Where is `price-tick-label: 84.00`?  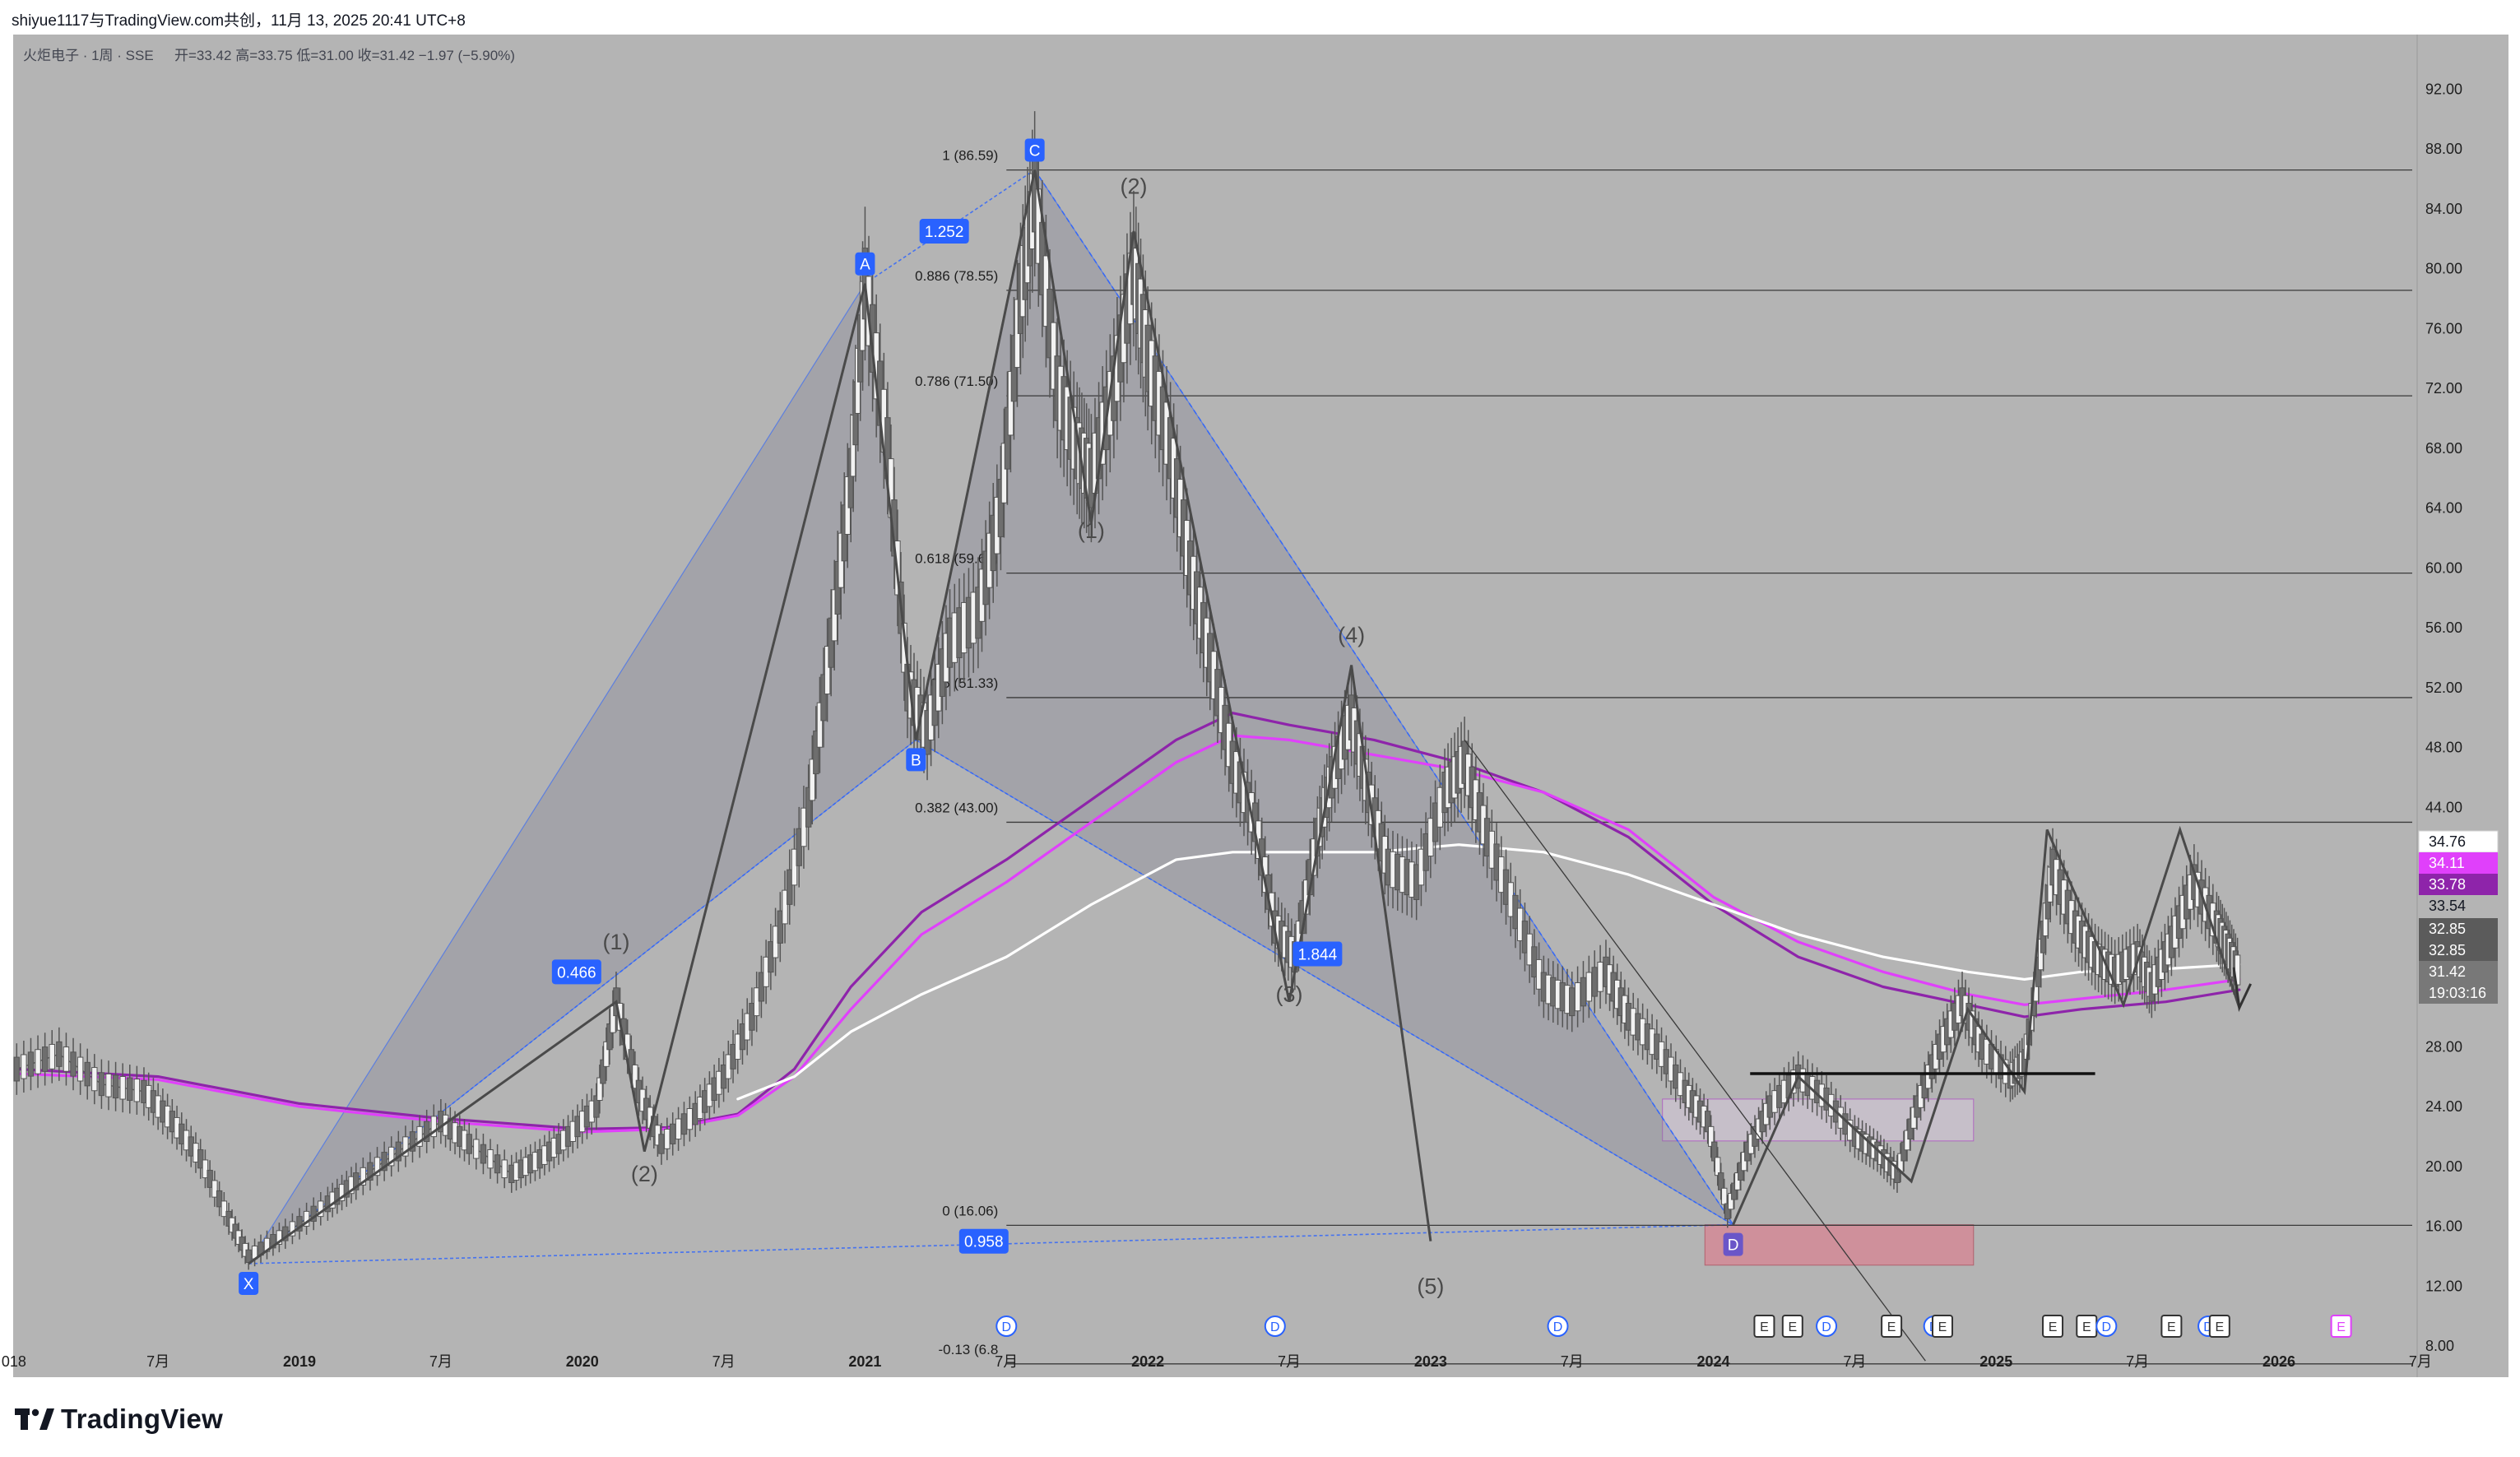 price-tick-label: 84.00 is located at coordinates (2443, 209).